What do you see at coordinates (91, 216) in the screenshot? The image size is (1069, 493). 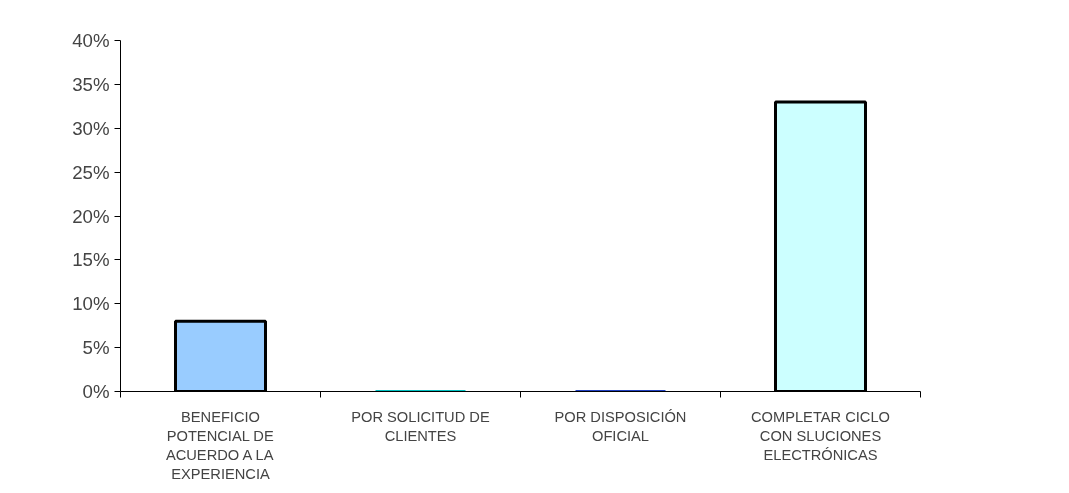 I see `y-tick-label: 20%` at bounding box center [91, 216].